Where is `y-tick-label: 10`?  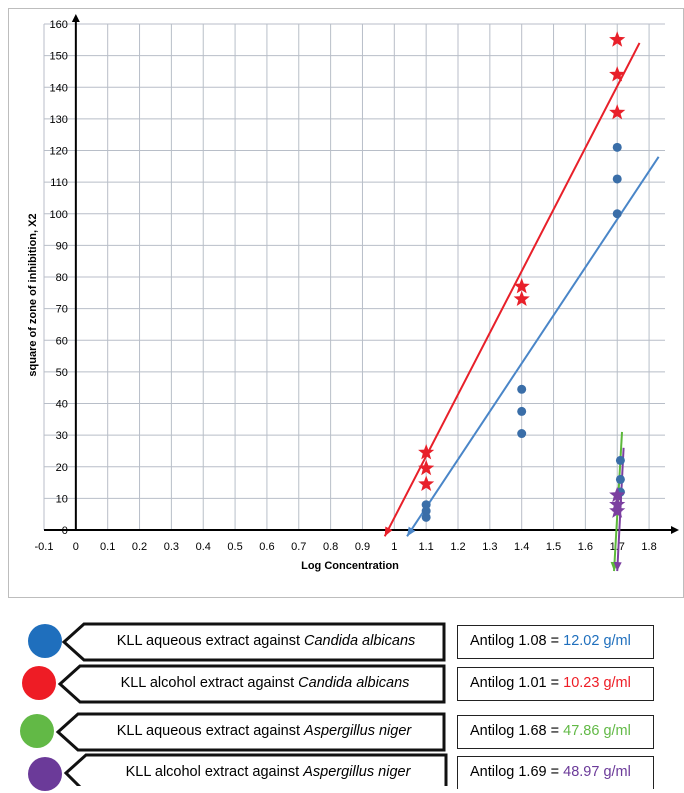 y-tick-label: 10 is located at coordinates (62, 499).